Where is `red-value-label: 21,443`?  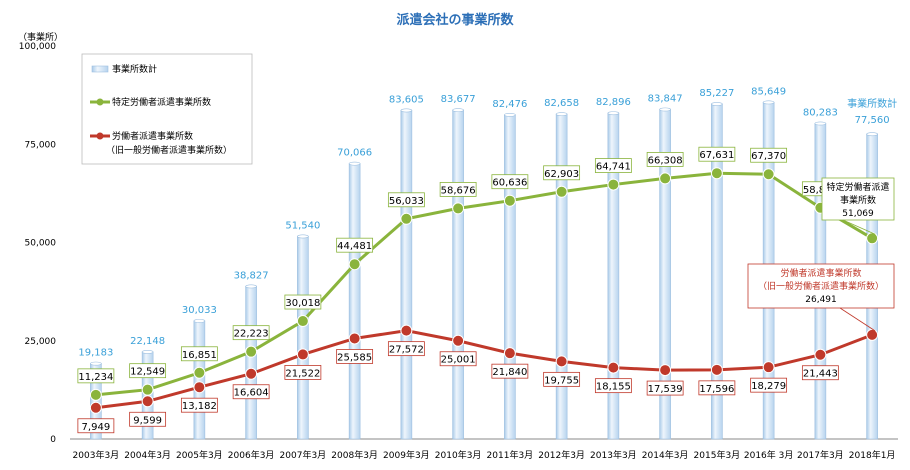 red-value-label: 21,443 is located at coordinates (820, 374).